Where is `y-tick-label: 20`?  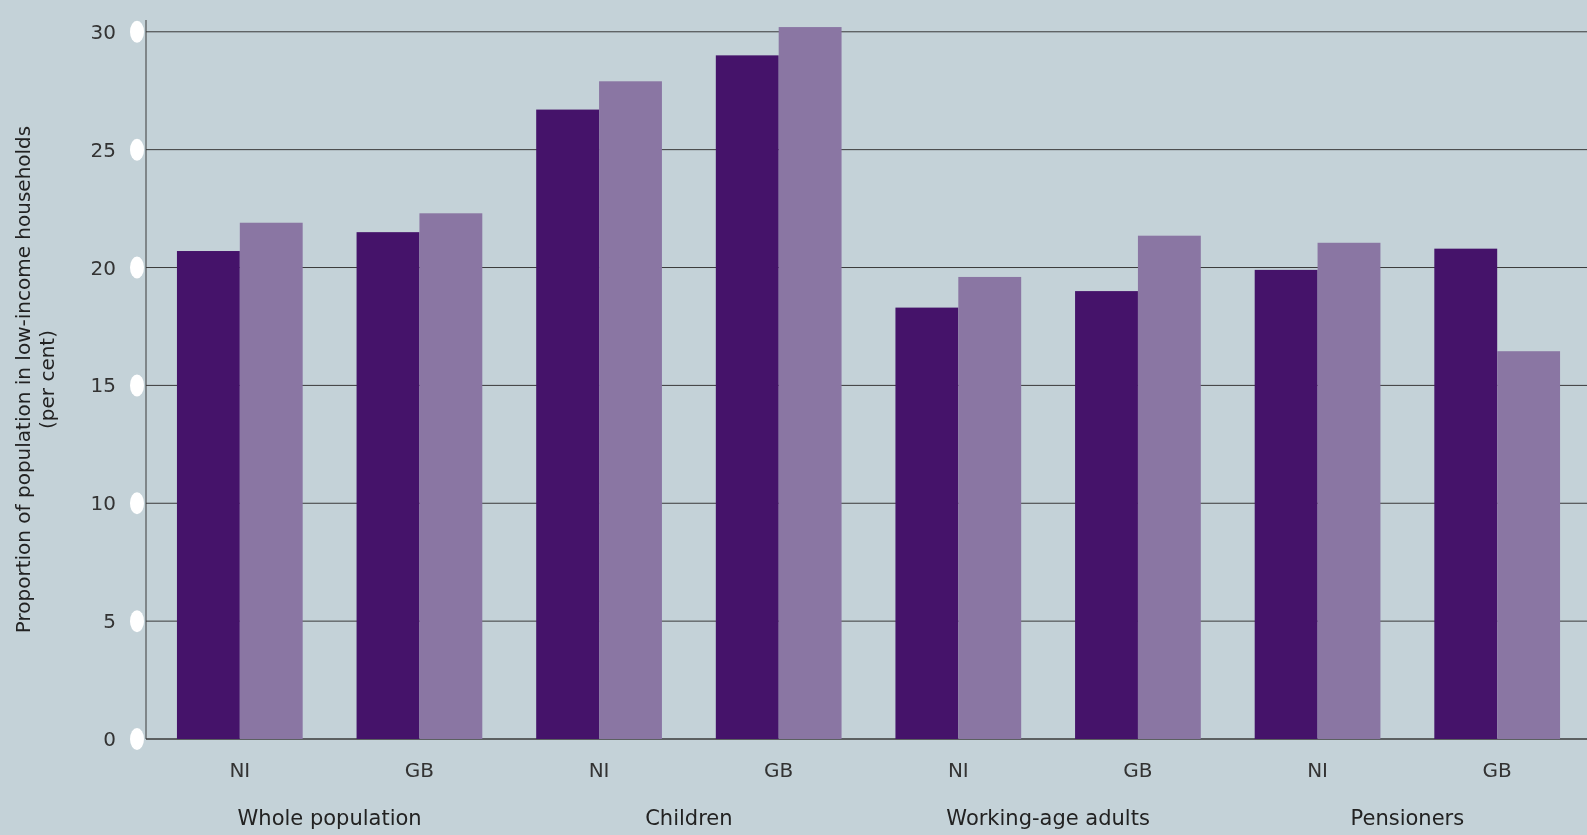
y-tick-label: 20 is located at coordinates (103, 267).